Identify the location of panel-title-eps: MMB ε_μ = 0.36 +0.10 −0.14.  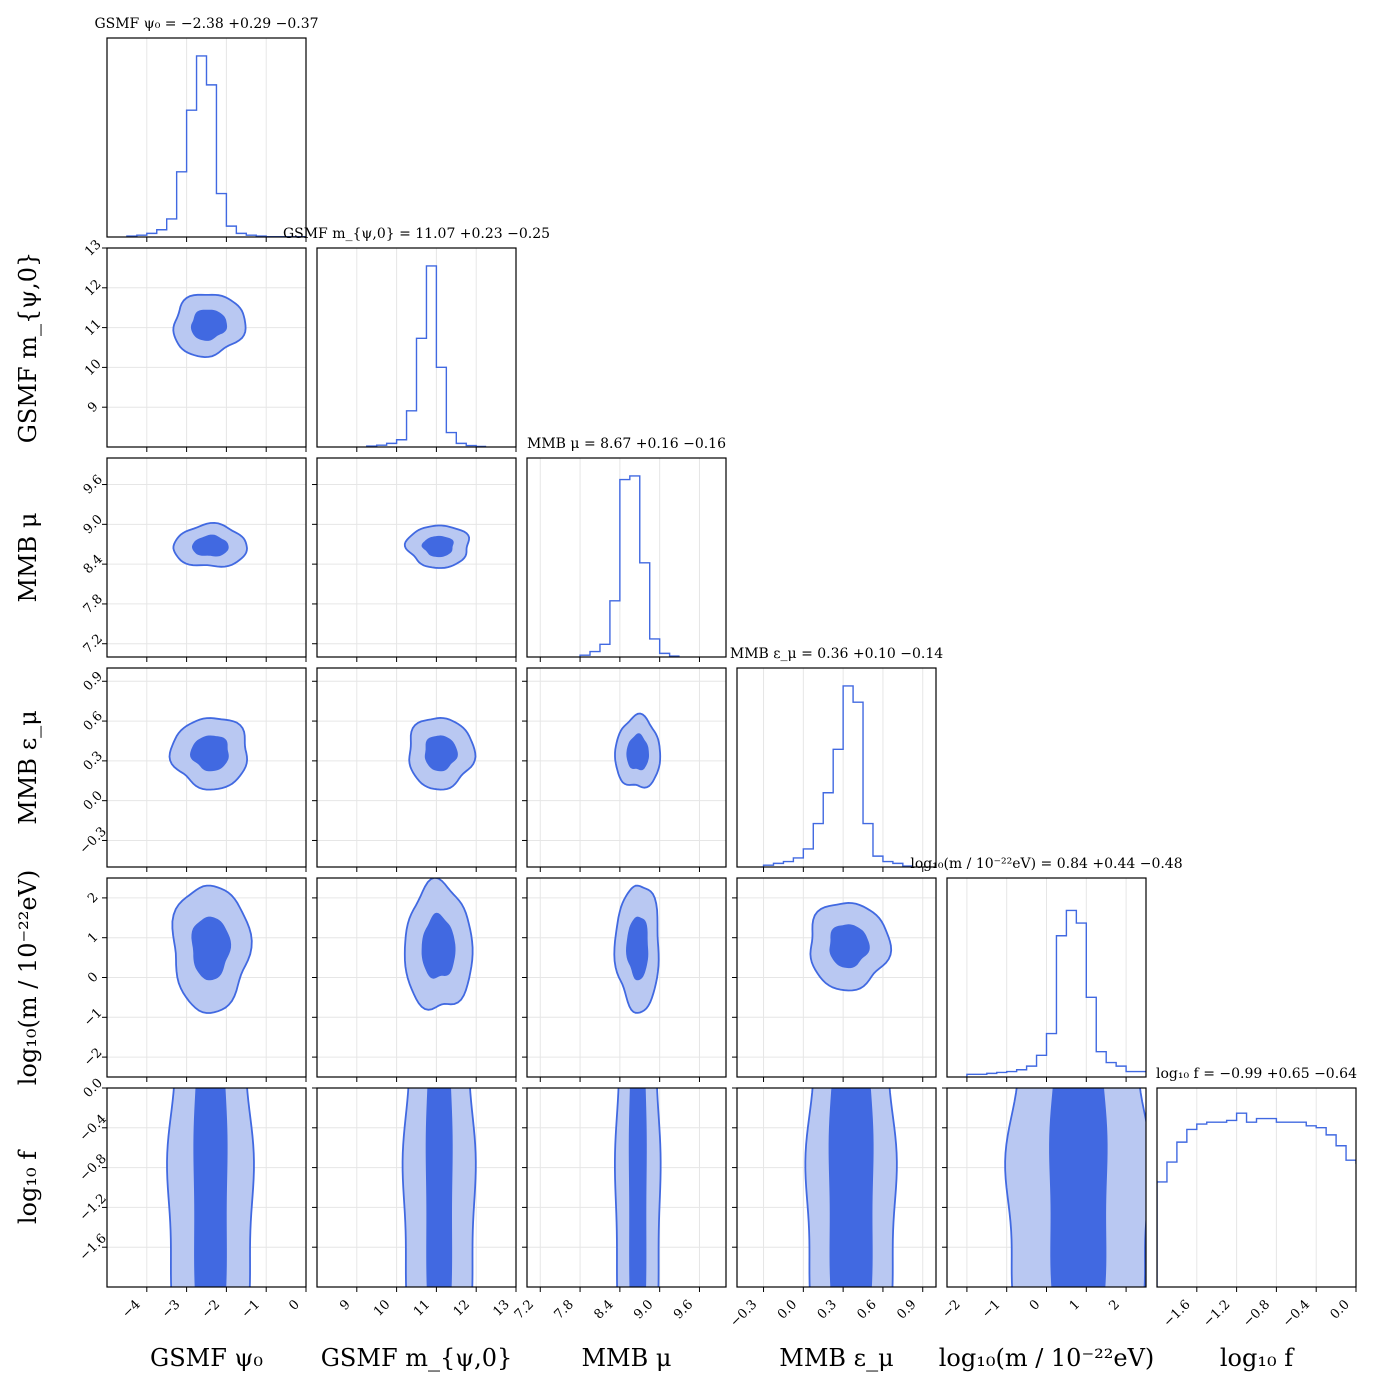
(836, 654).